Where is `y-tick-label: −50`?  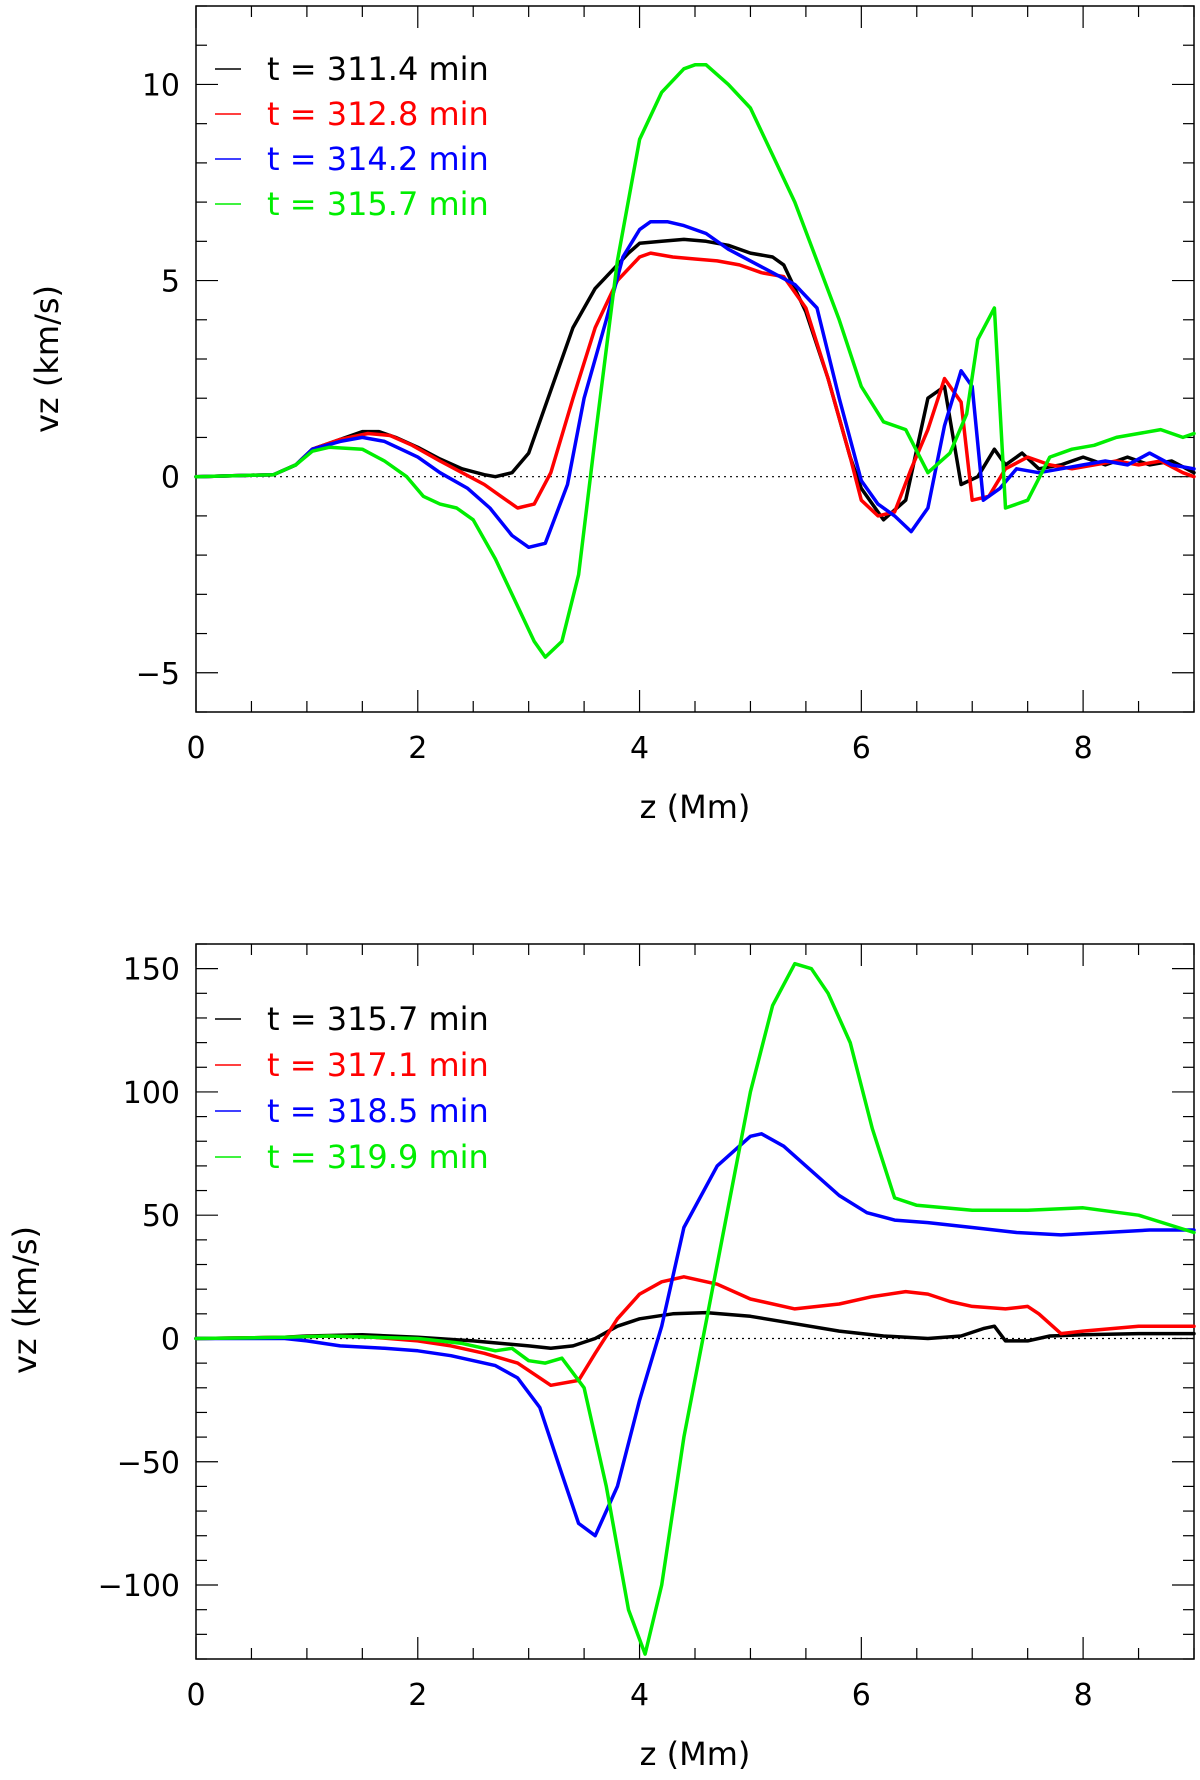 y-tick-label: −50 is located at coordinates (148, 1463).